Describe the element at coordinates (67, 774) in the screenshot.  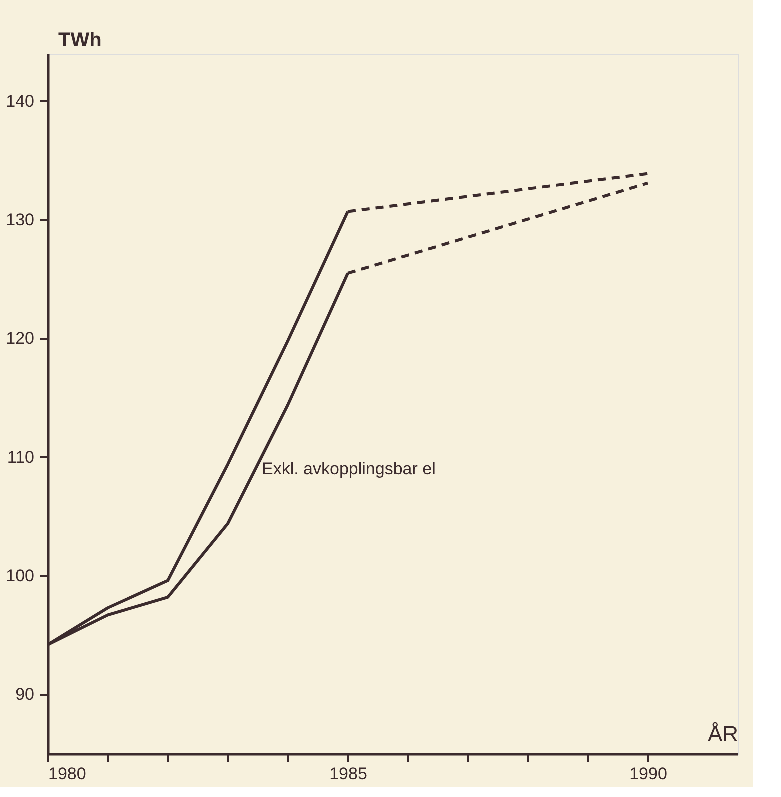
I see `x-tick-label: 1980` at that location.